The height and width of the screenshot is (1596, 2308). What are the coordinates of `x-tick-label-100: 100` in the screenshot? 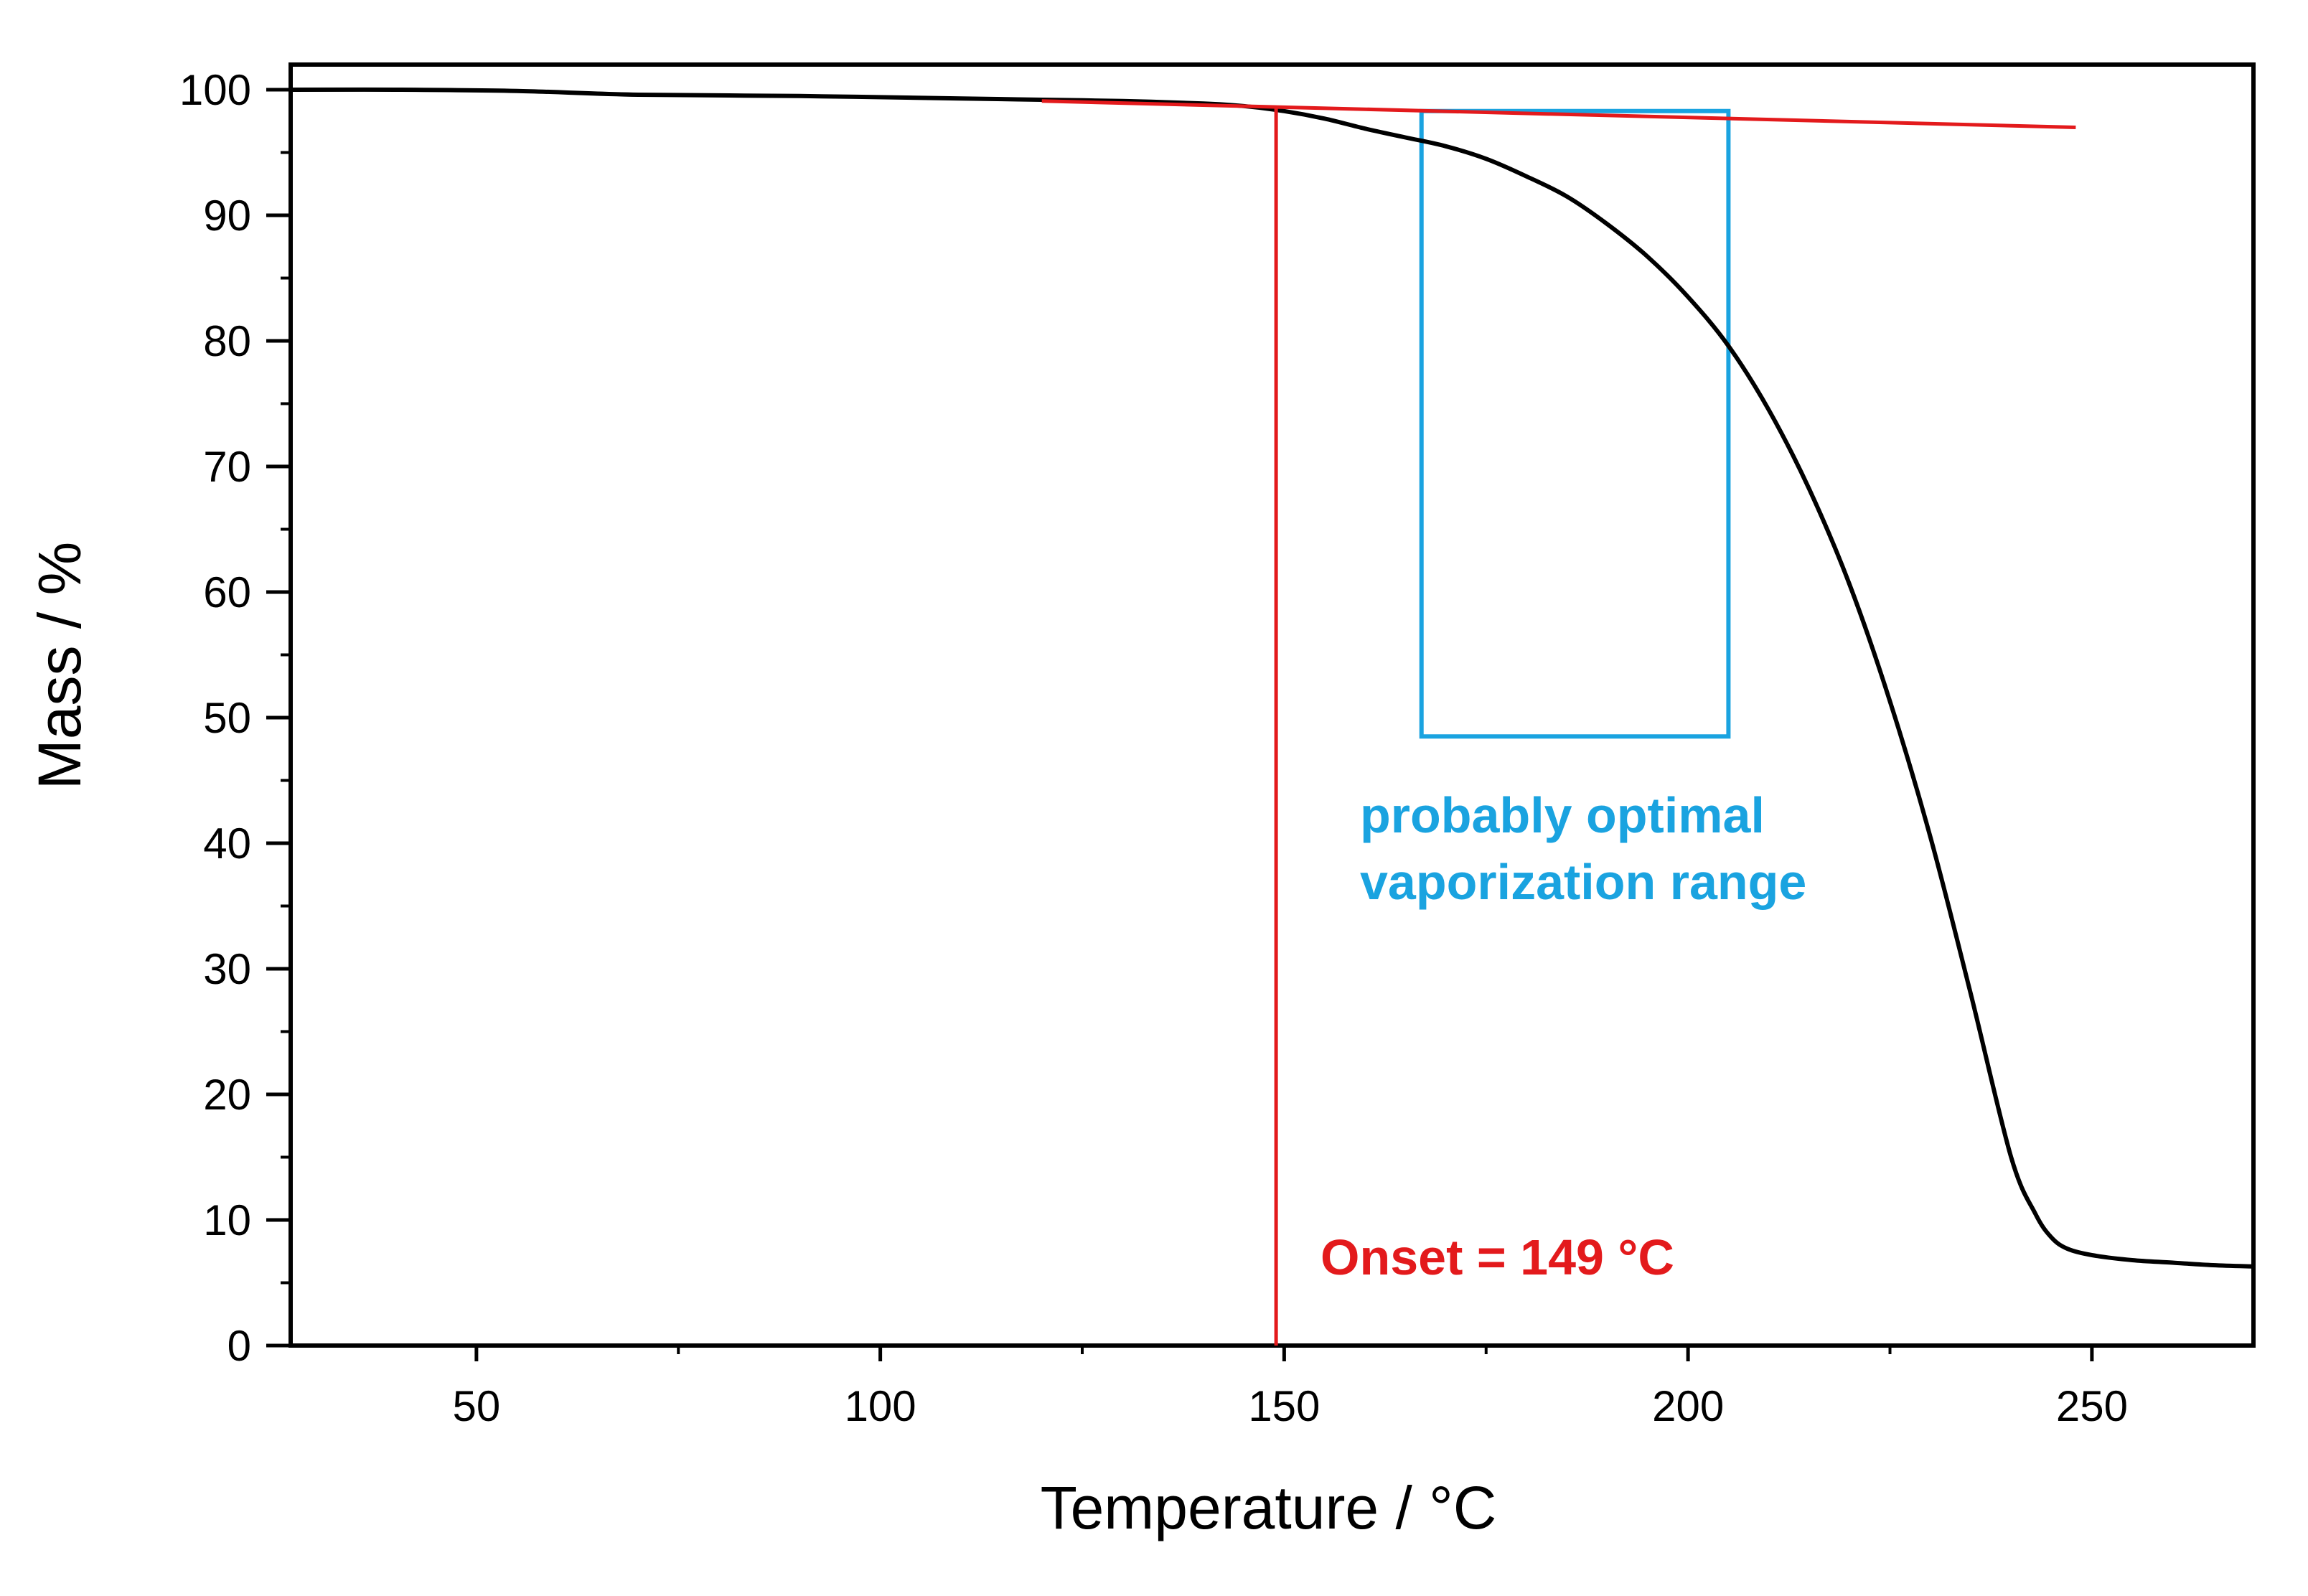 It's located at (880, 1406).